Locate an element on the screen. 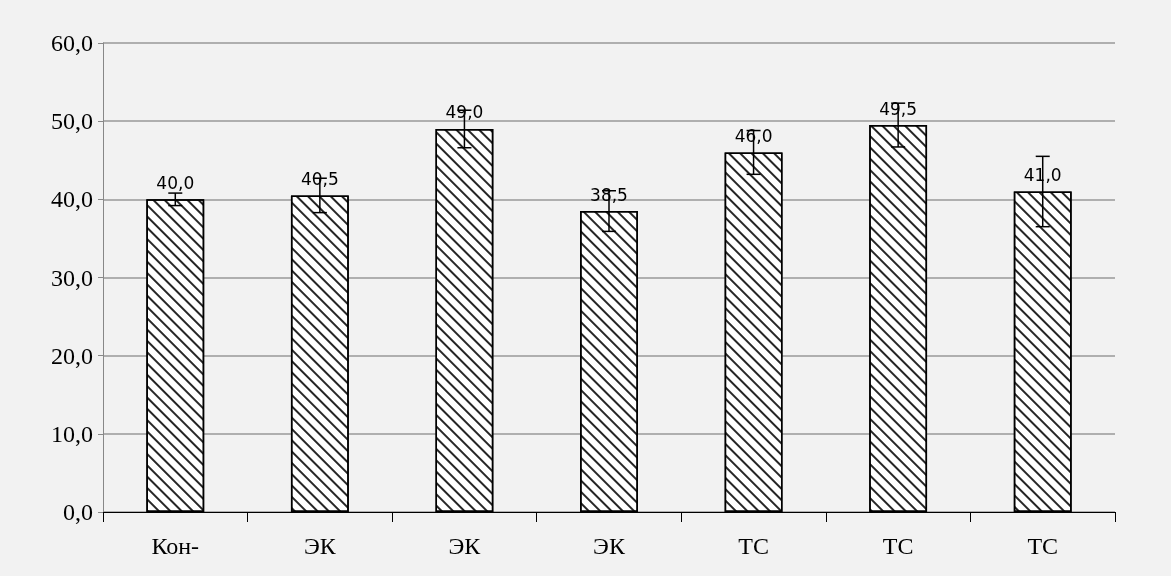 The image size is (1171, 576). y-tick-label: 50,0 is located at coordinates (72, 121).